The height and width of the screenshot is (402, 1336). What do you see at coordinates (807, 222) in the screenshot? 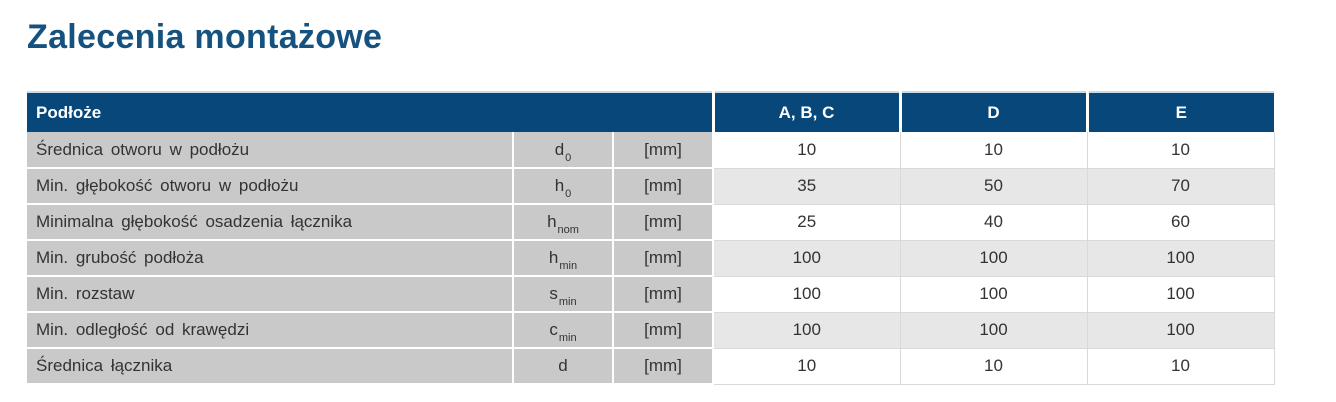
I see `row-value: 25` at bounding box center [807, 222].